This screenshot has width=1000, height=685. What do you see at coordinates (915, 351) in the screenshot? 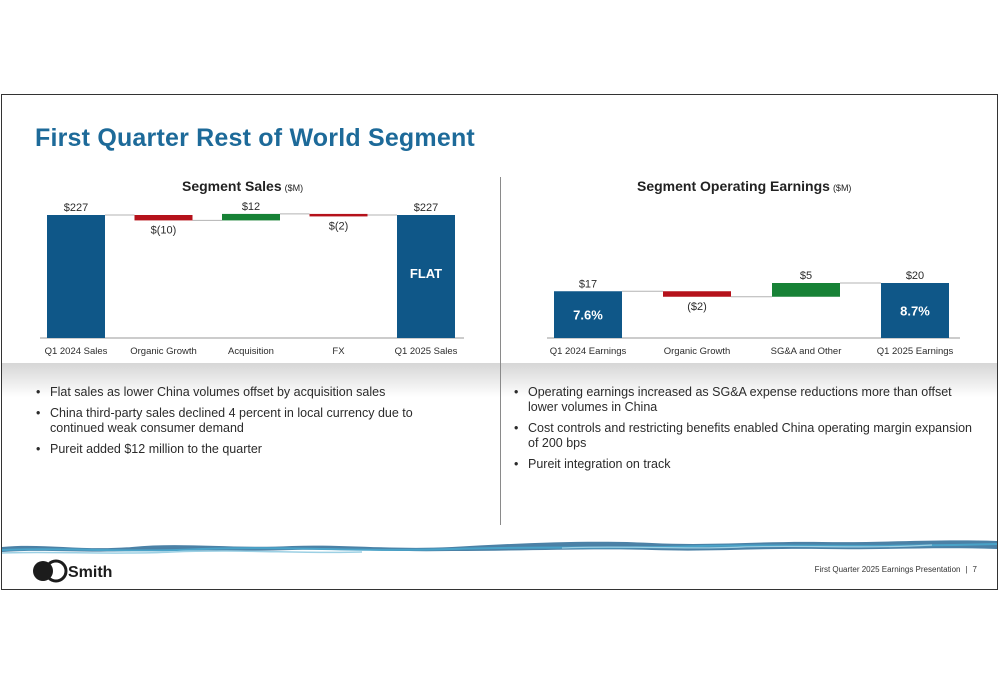
I see `category-label: Q1 2025 Earnings` at bounding box center [915, 351].